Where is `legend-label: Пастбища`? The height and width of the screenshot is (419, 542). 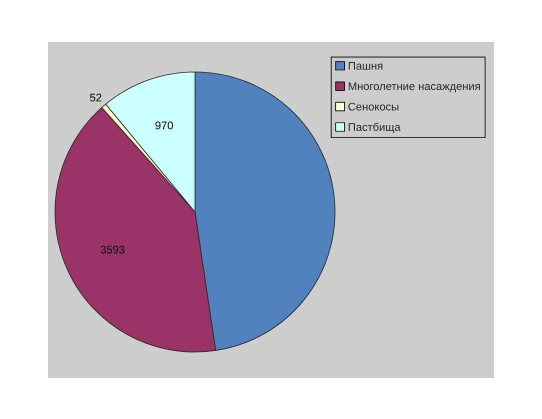 legend-label: Пастбища is located at coordinates (374, 128).